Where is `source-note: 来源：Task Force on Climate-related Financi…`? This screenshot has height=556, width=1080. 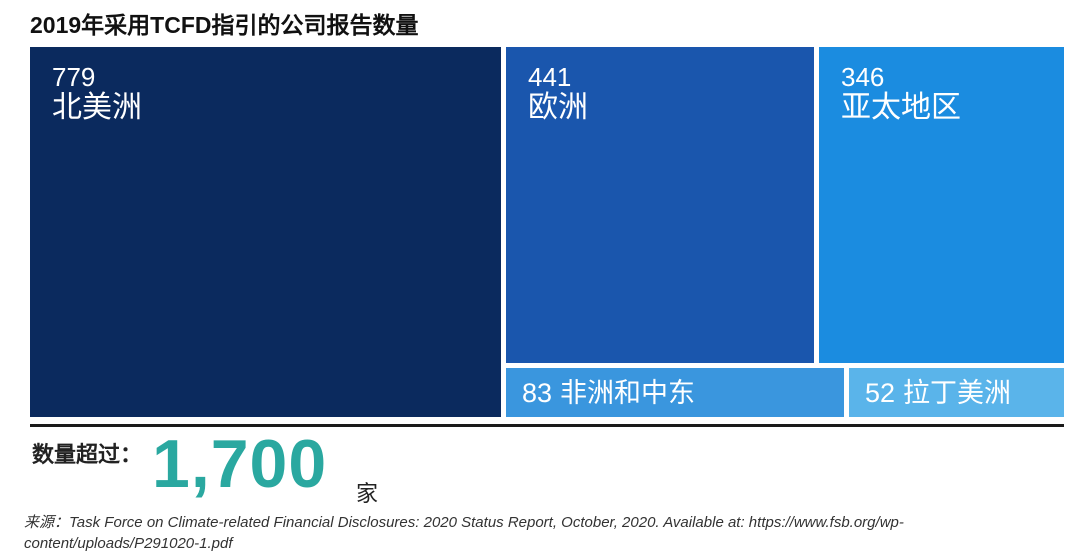 source-note: 来源：Task Force on Climate-related Financi… is located at coordinates (544, 533).